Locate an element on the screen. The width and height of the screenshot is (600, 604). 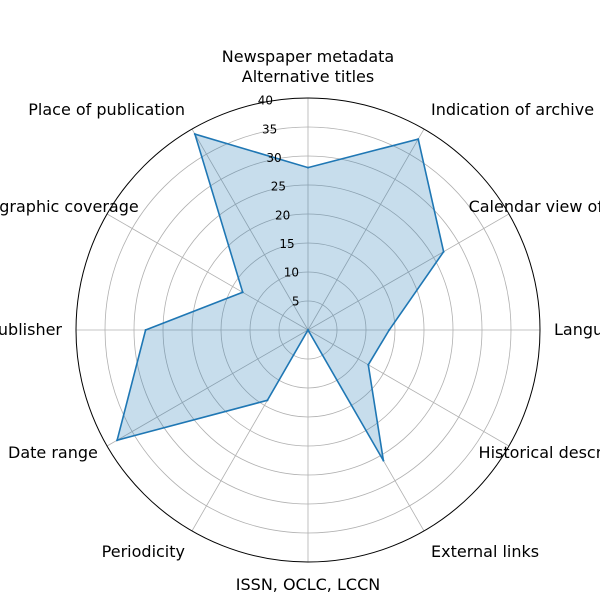
category-label-indication-of-archive-holder: Indication of archive holder is located at coordinates (515, 109).